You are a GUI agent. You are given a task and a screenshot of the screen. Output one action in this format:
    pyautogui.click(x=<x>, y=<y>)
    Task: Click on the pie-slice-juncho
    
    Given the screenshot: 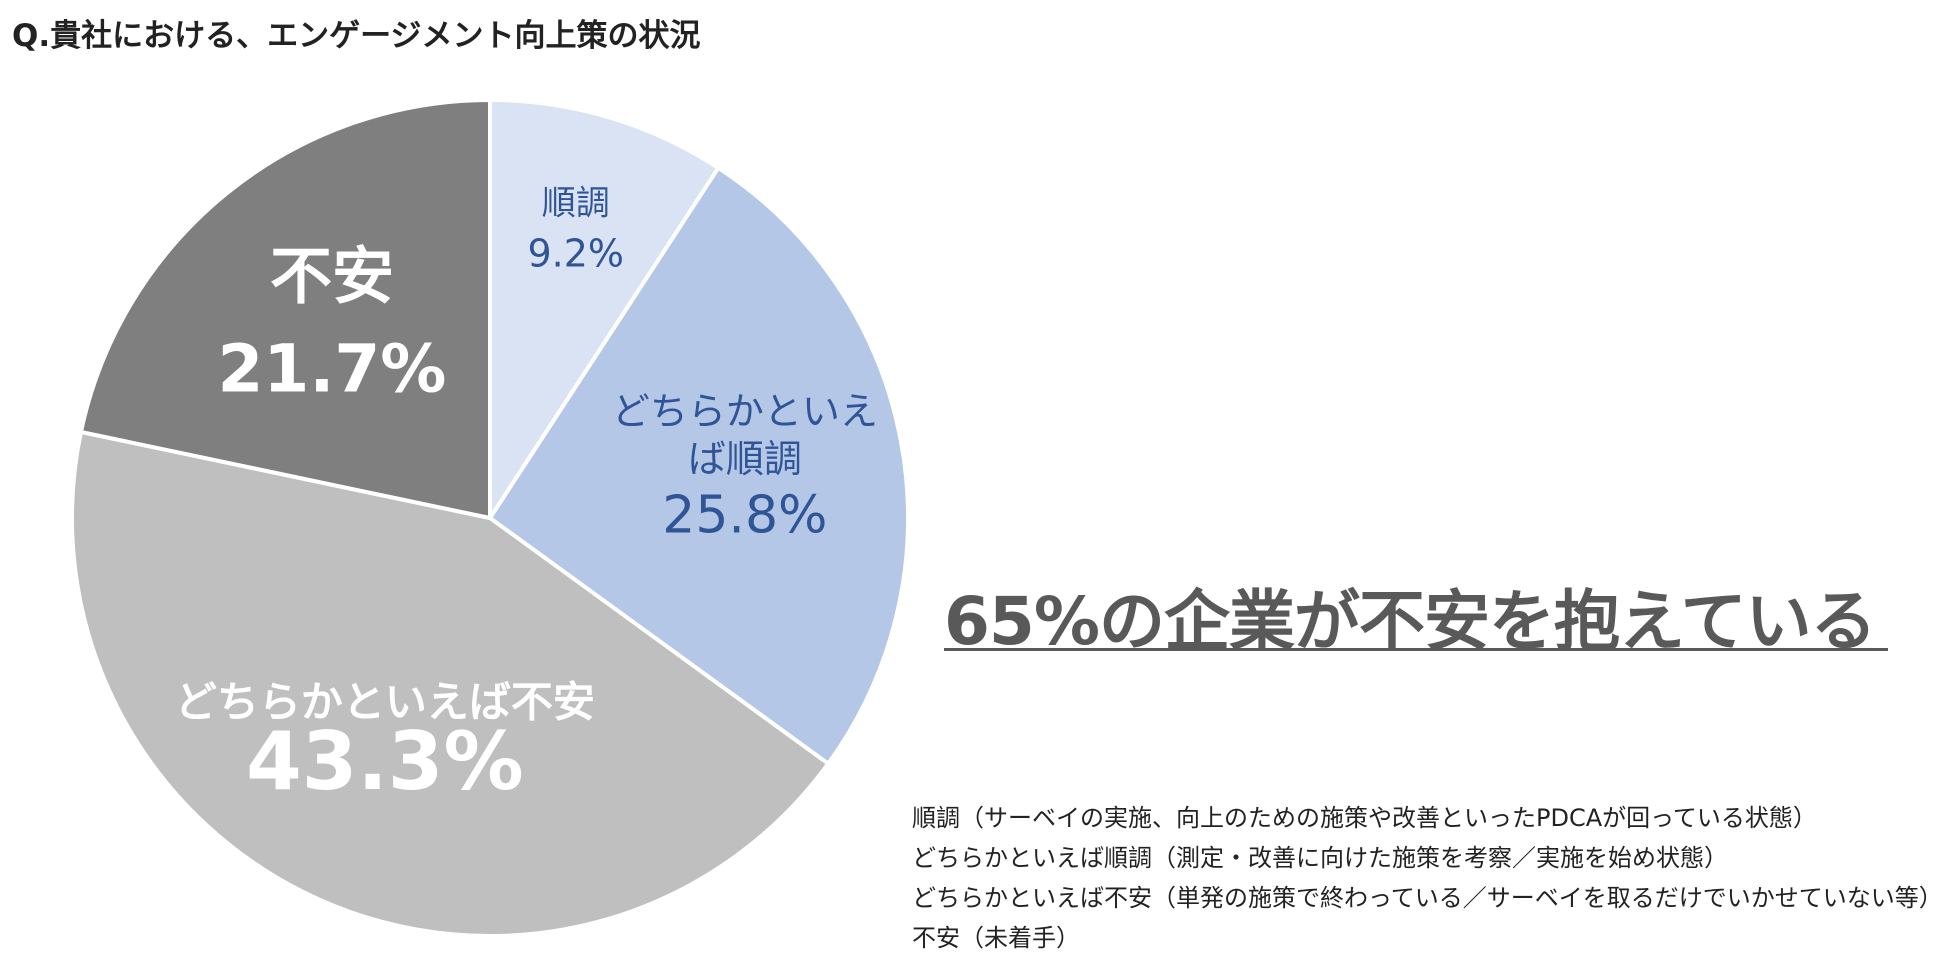 What is the action you would take?
    pyautogui.click(x=605, y=311)
    